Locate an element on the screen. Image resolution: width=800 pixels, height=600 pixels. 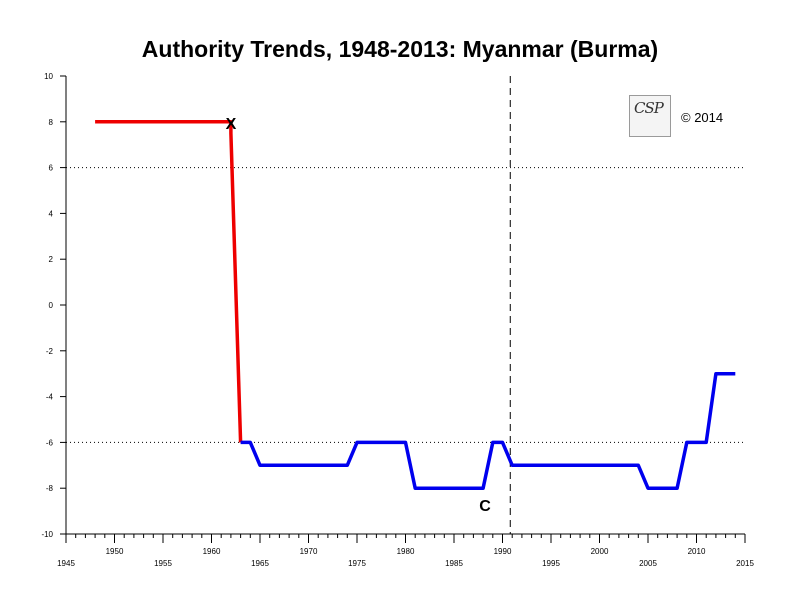
x-tick-label: 1965 is located at coordinates (260, 563).